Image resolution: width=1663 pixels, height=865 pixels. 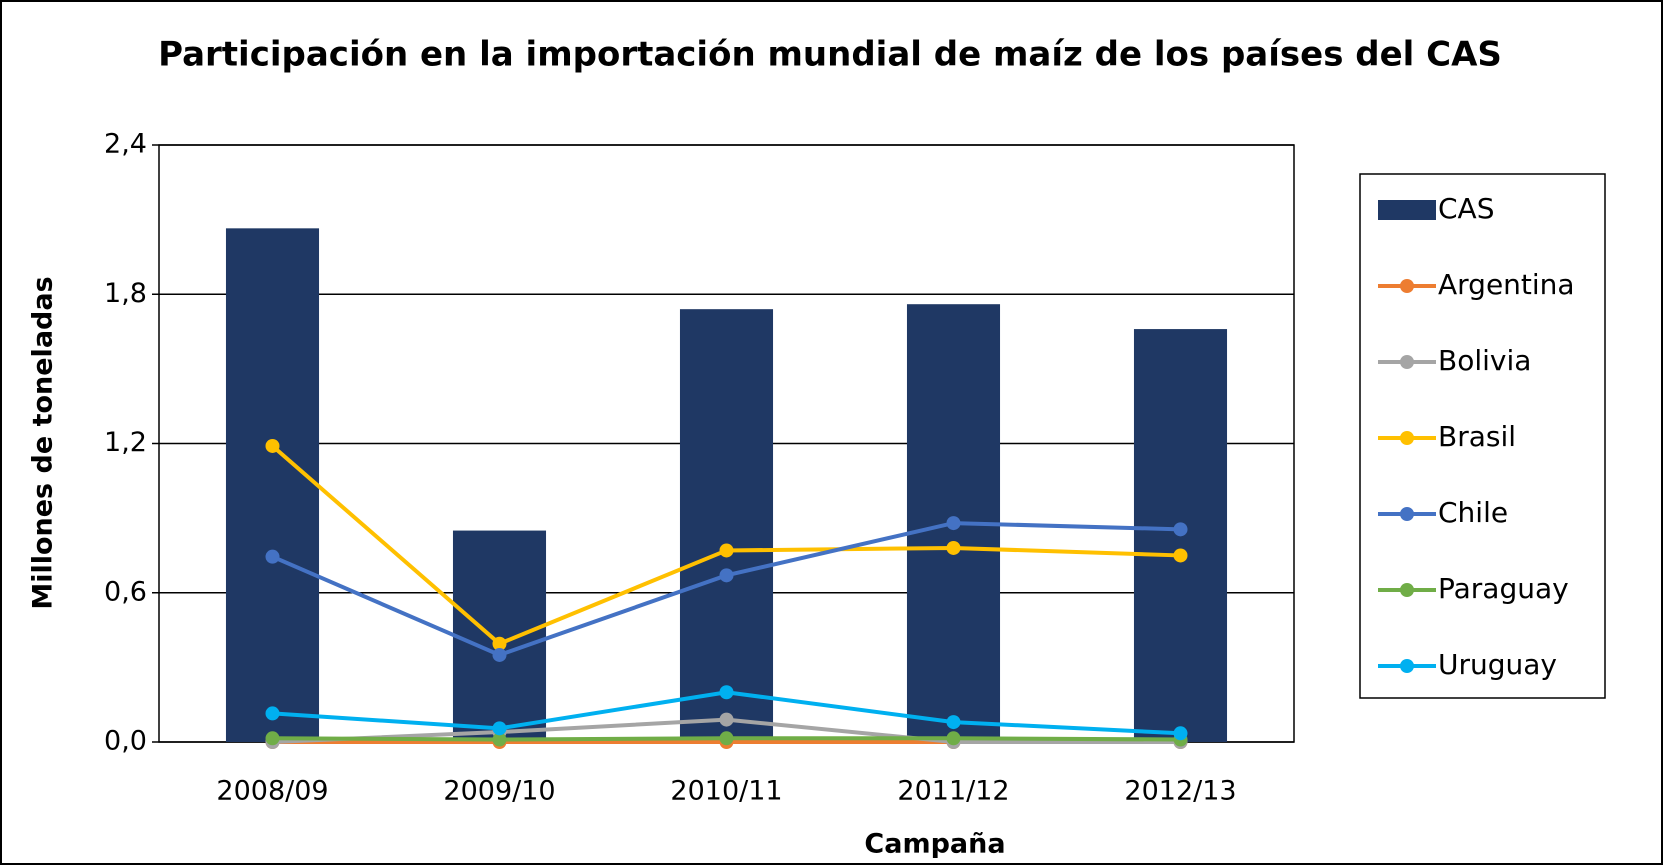 I want to click on y-tick-label: 1,8, so click(x=125, y=293).